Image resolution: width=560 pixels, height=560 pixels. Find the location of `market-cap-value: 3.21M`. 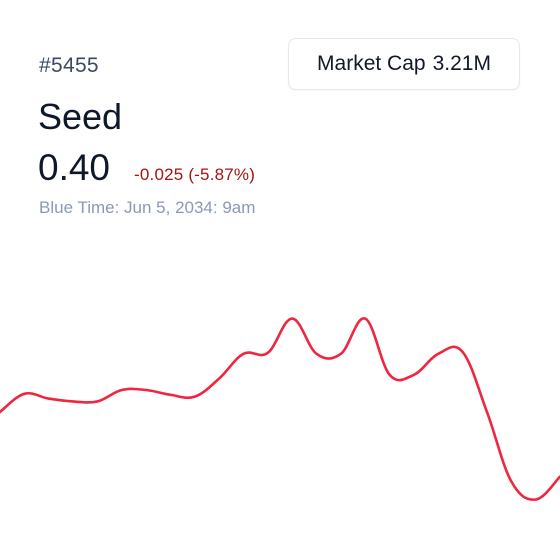

market-cap-value: 3.21M is located at coordinates (461, 63).